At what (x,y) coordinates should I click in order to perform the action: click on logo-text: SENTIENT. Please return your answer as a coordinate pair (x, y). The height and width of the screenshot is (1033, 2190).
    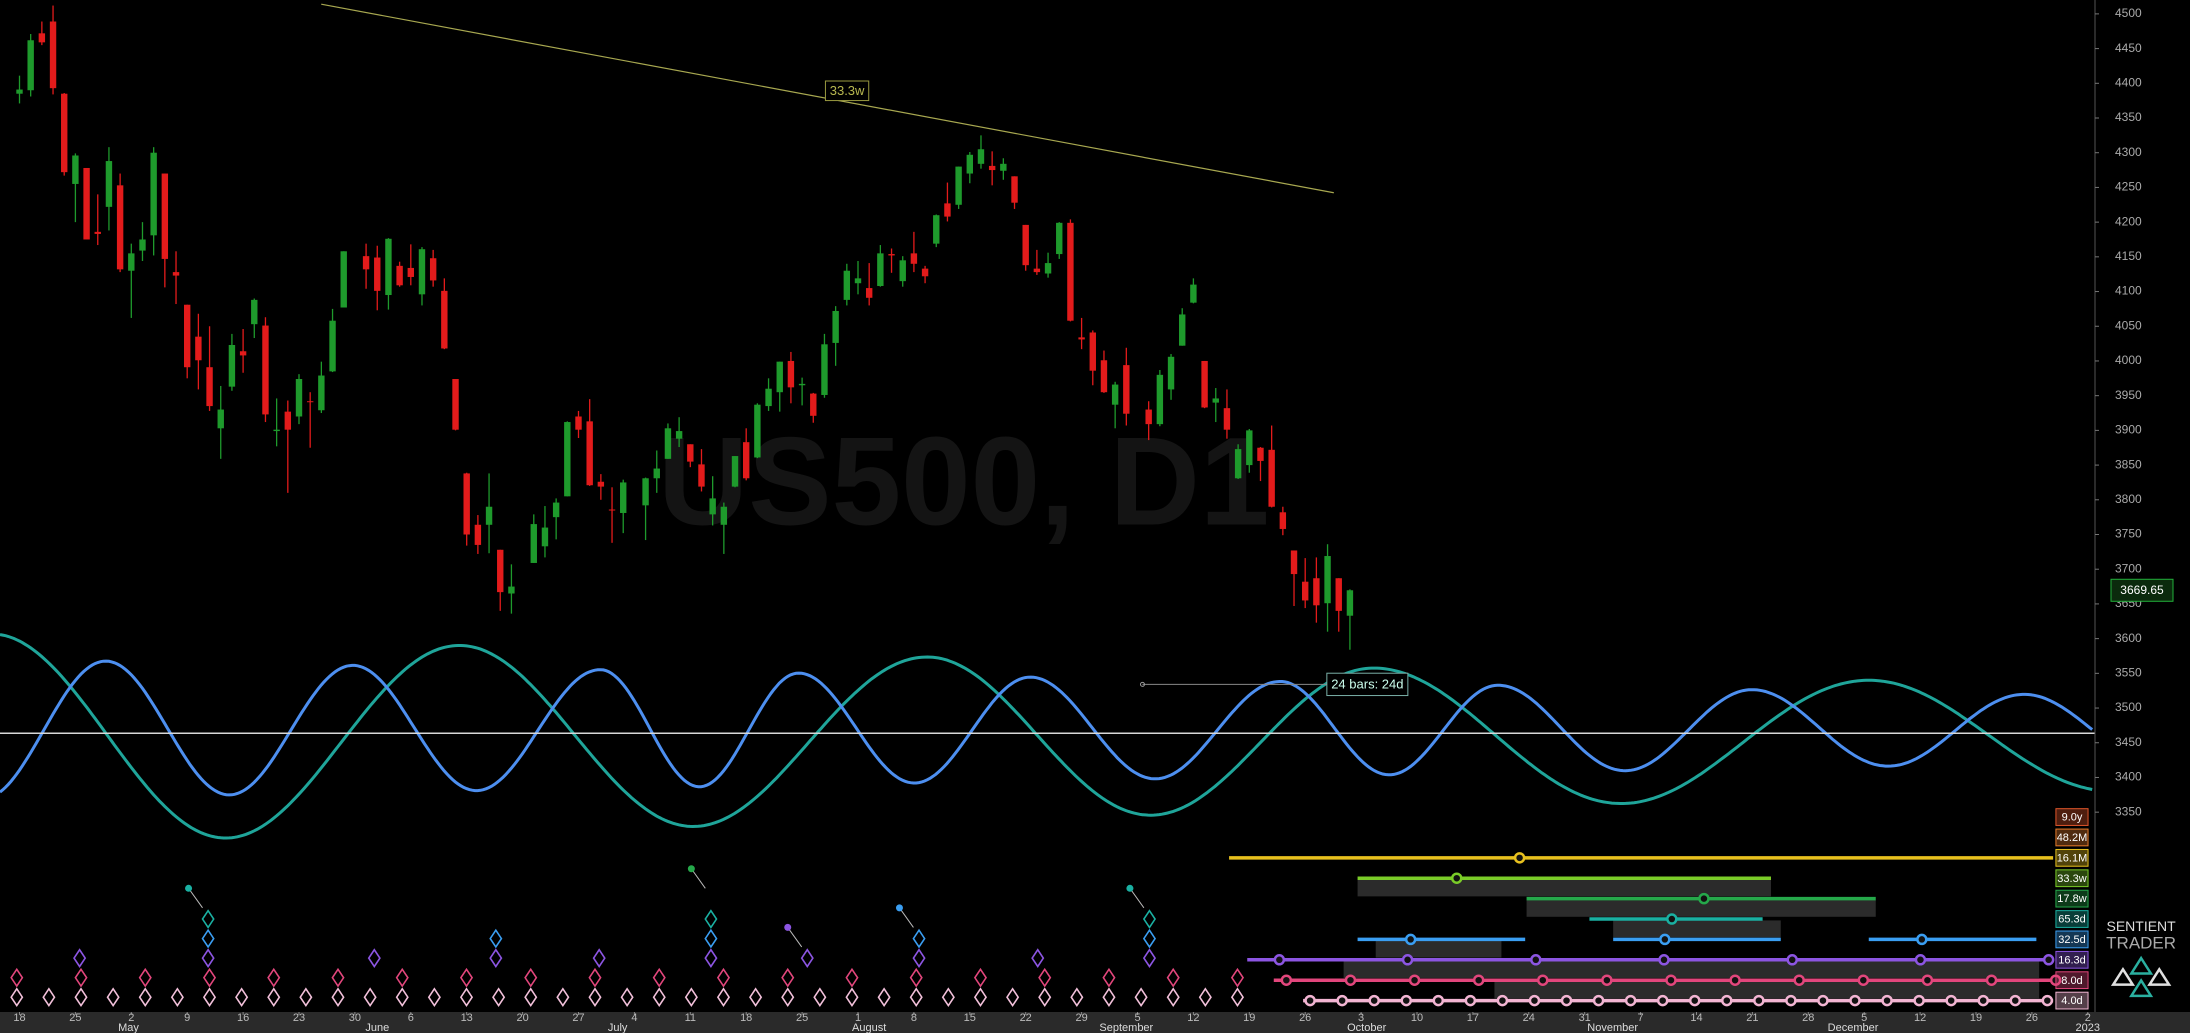
    Looking at the image, I should click on (2141, 926).